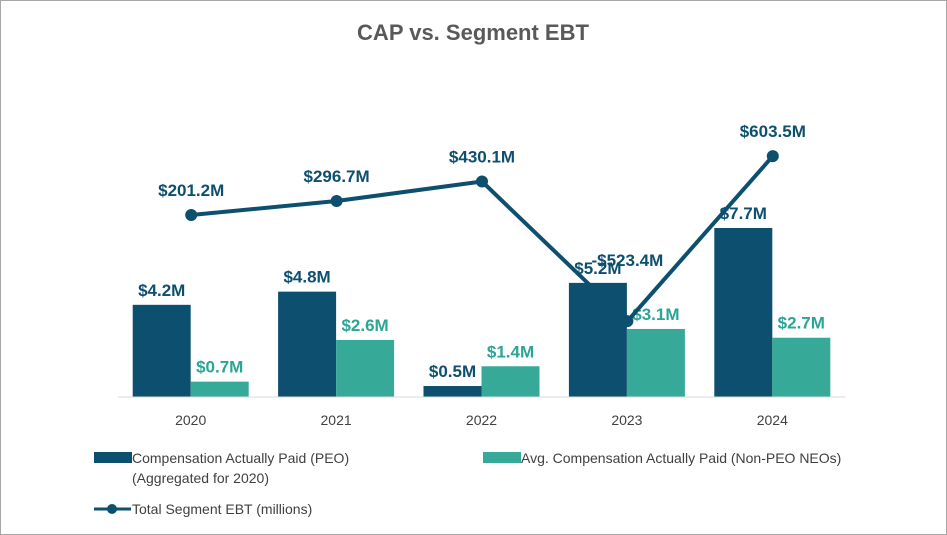 This screenshot has height=535, width=947. What do you see at coordinates (337, 176) in the screenshot?
I see `ebt-label-2021: $296.7M` at bounding box center [337, 176].